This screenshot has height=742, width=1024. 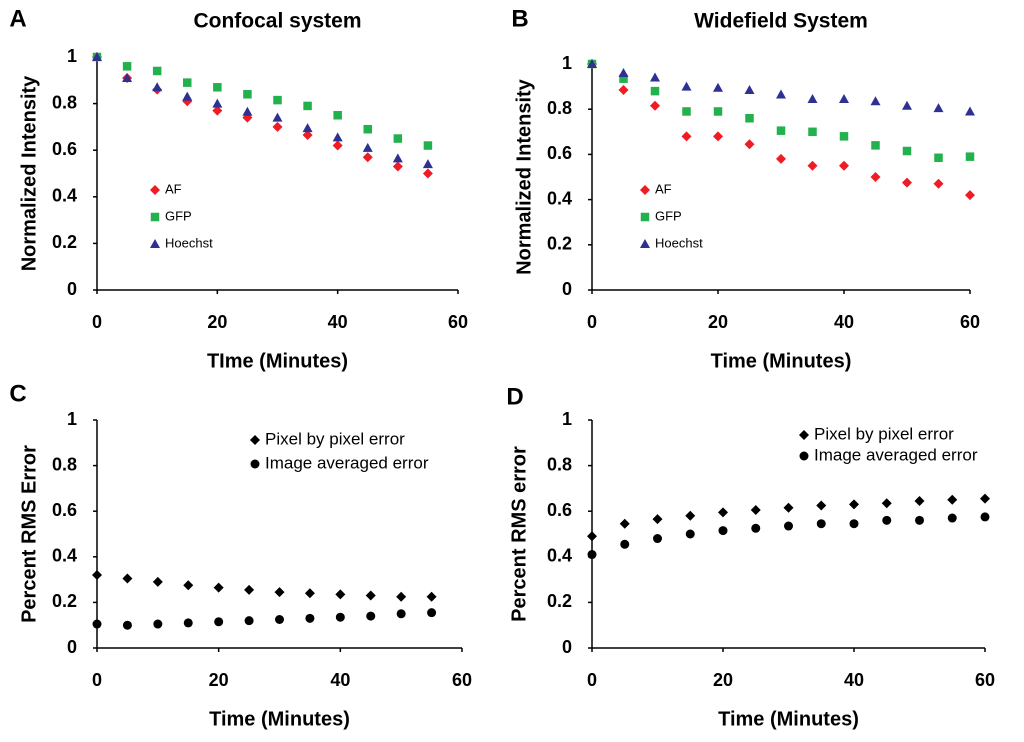 What do you see at coordinates (462, 680) in the screenshot?
I see `x-tick-label: 60` at bounding box center [462, 680].